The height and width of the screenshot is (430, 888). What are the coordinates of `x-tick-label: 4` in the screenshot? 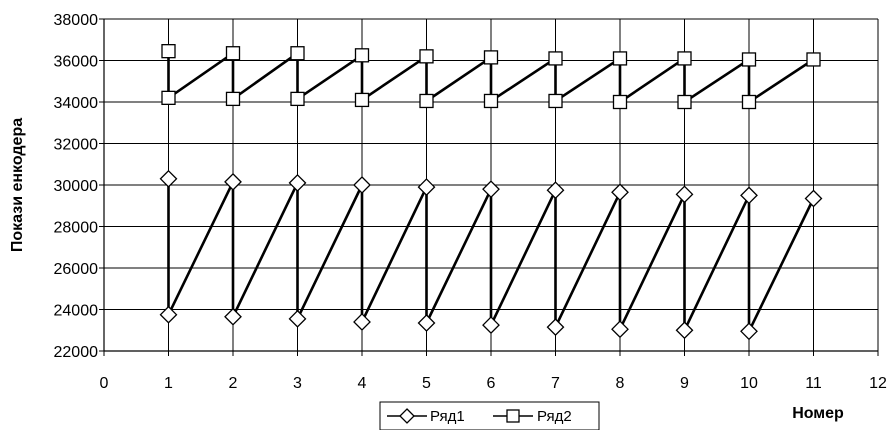 It's located at (362, 383).